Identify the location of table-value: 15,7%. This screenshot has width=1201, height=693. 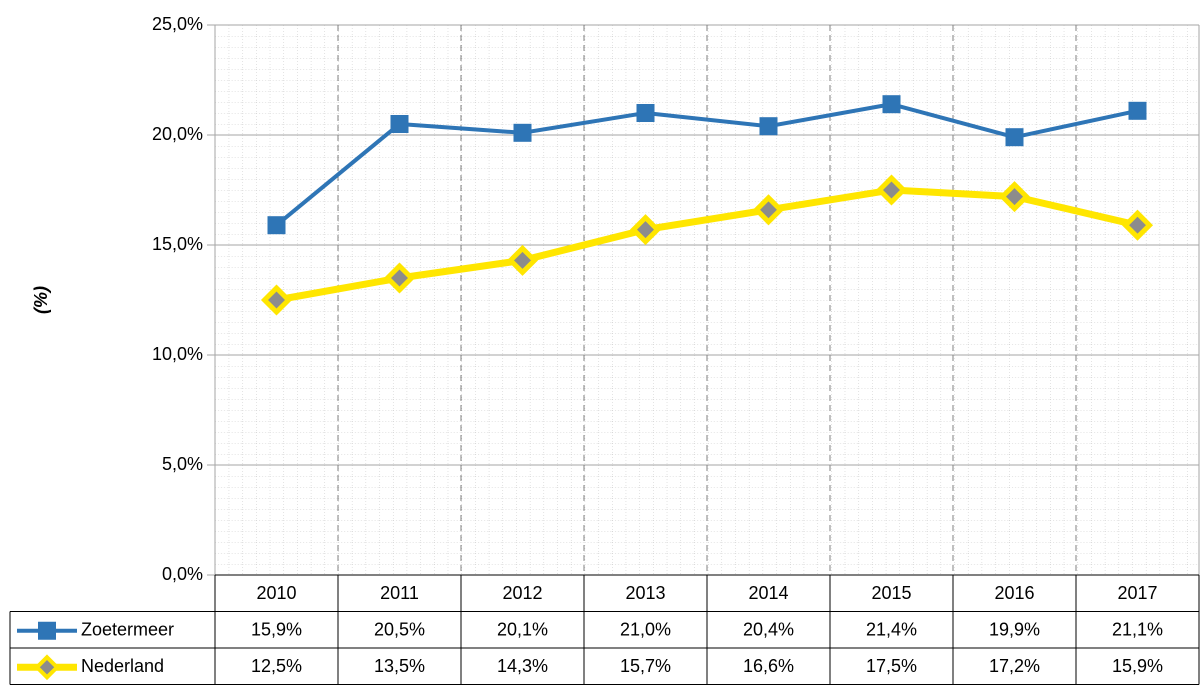
(645, 666).